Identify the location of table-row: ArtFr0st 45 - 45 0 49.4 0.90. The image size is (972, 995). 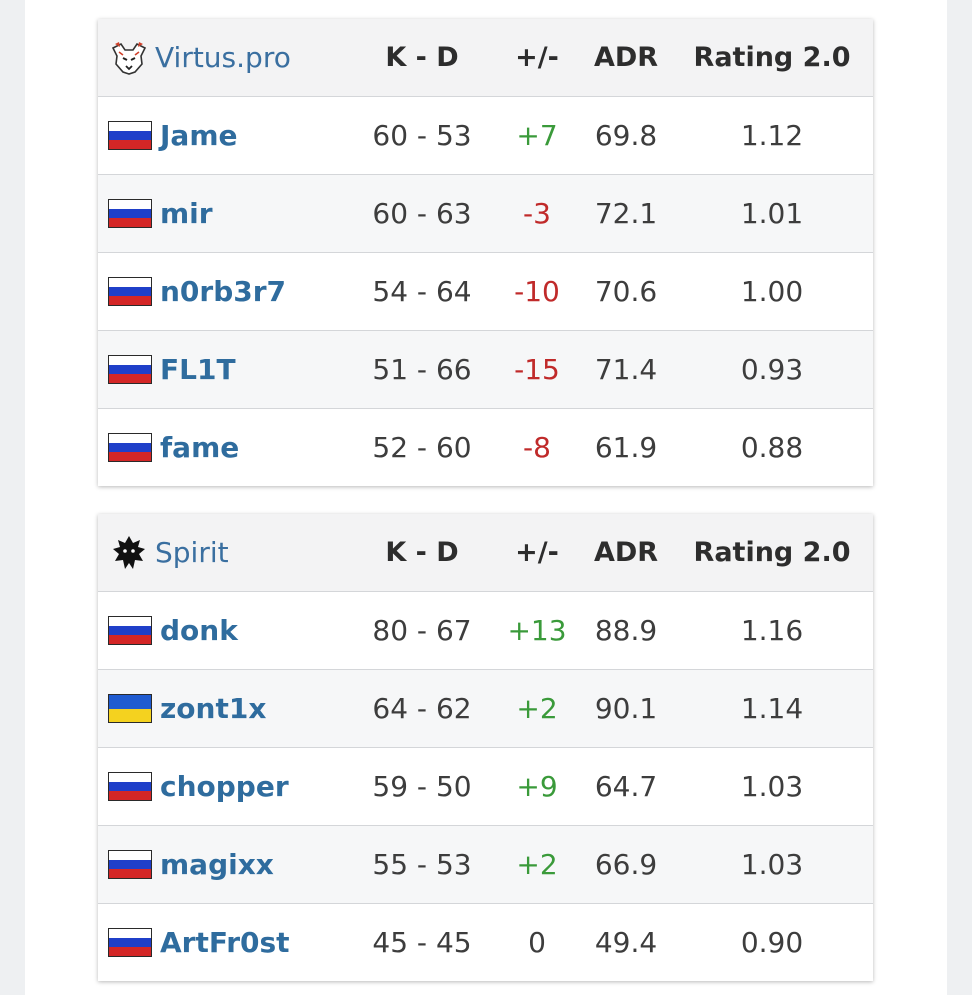
(485, 942).